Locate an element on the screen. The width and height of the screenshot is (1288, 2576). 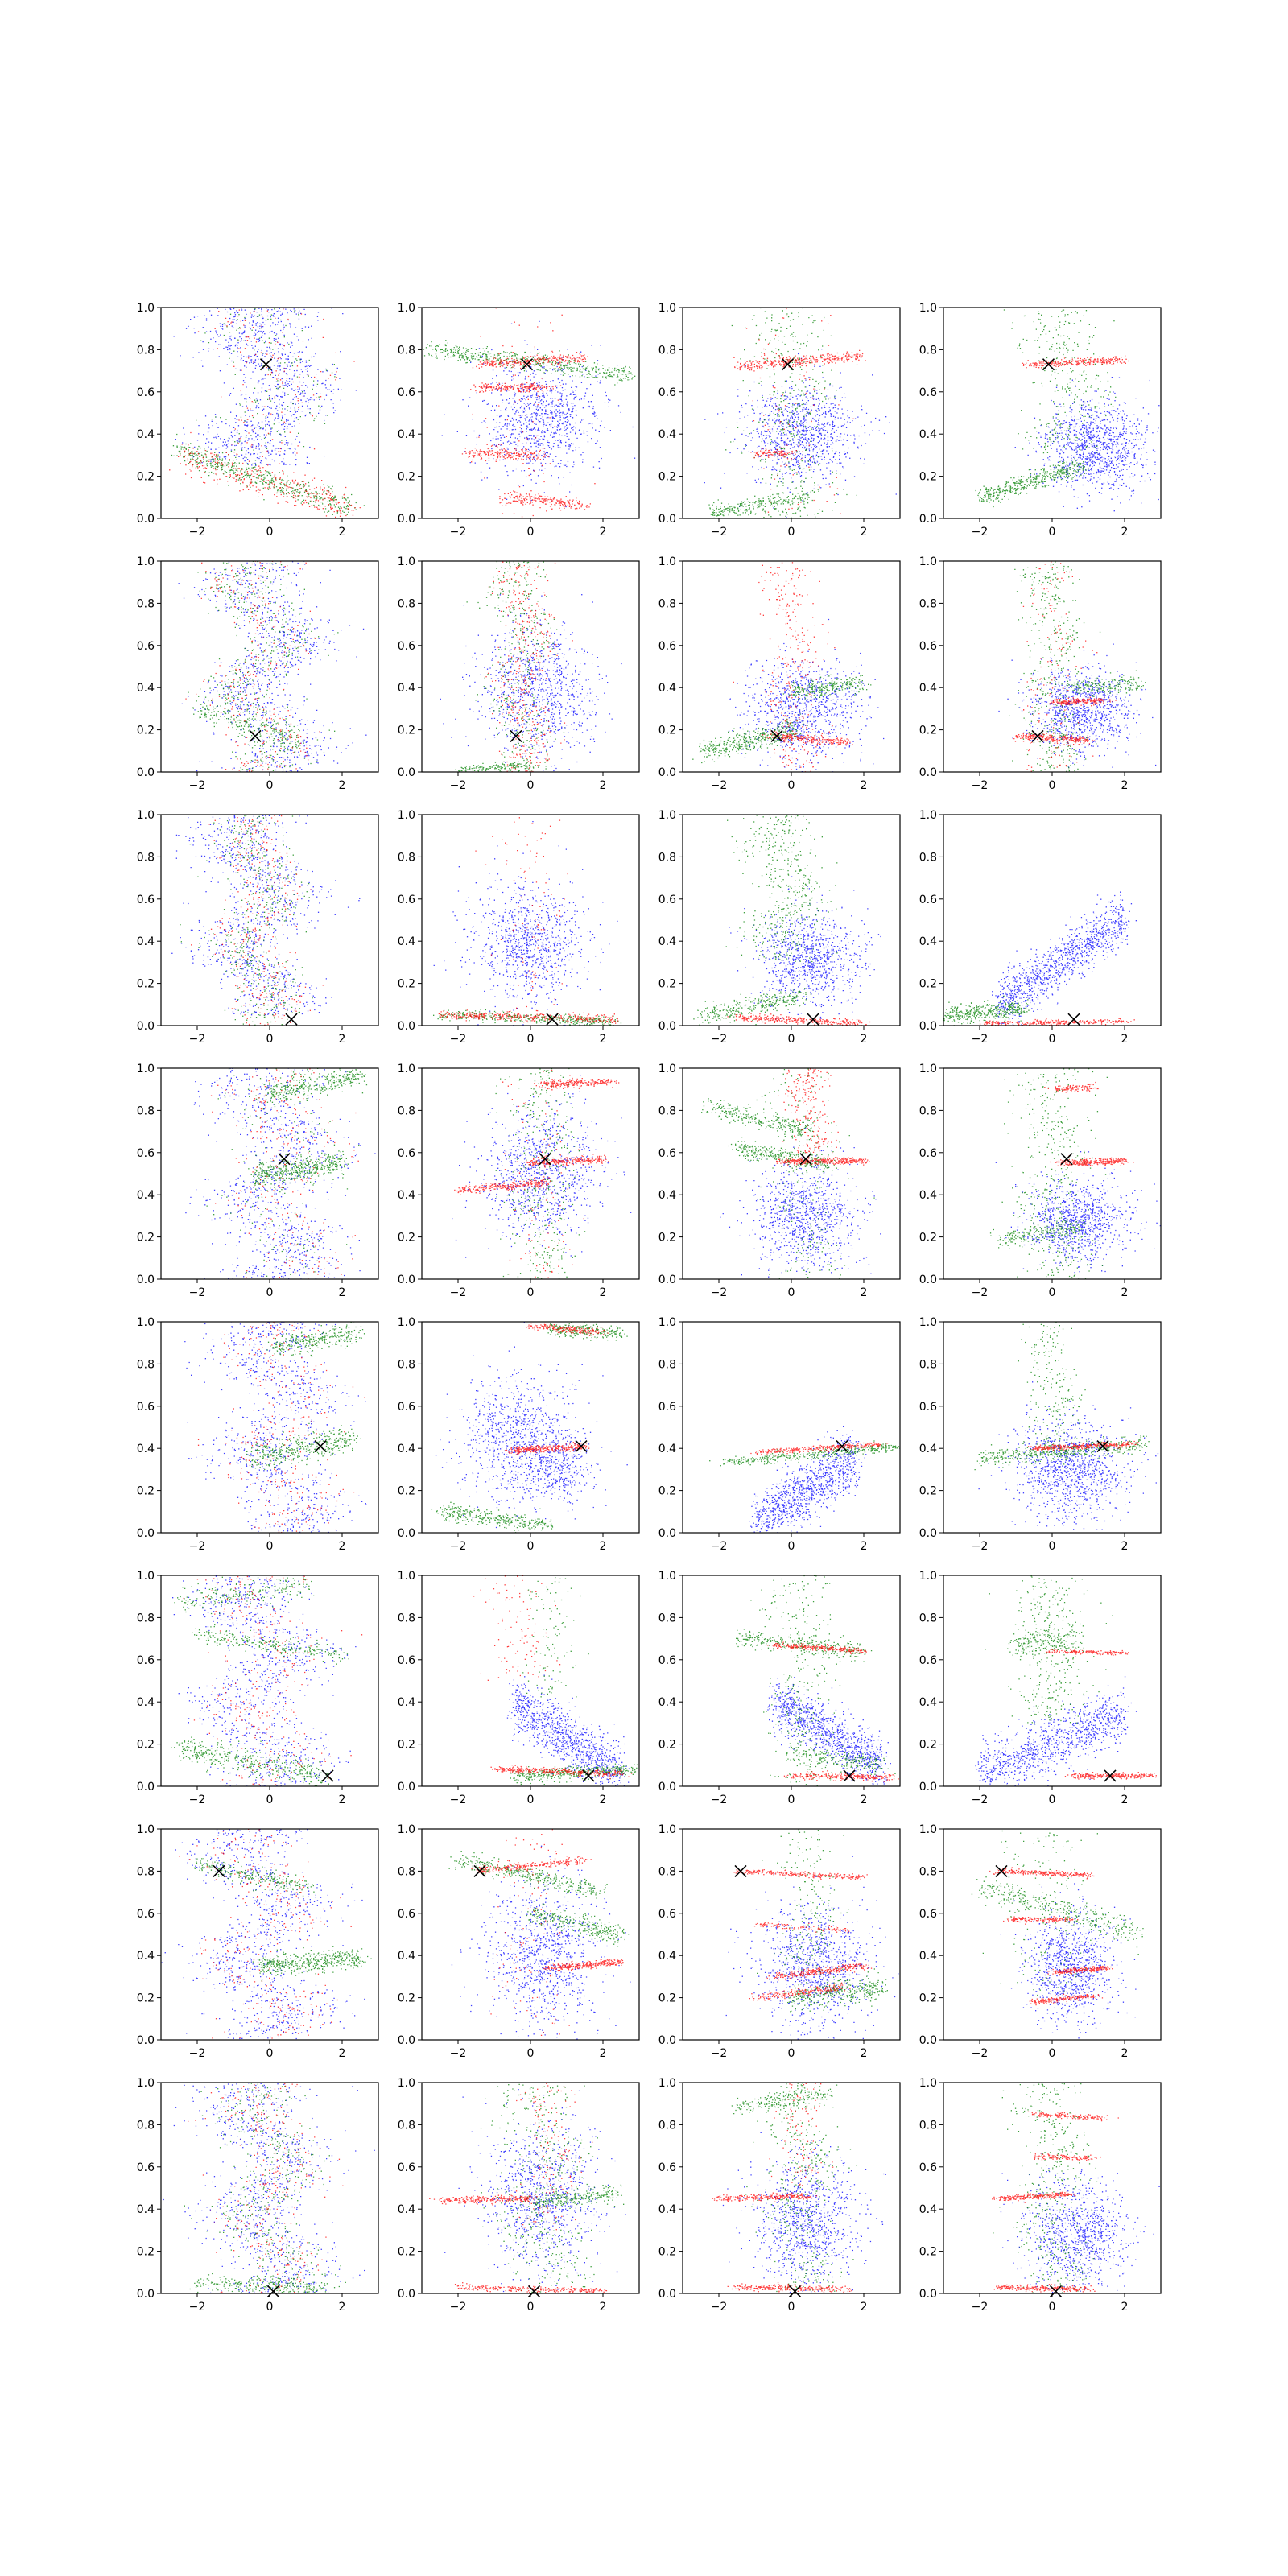
subplot-r1-c4: −2 0 2 0.0 0.2 0.4 0.6 0.8 1.0 is located at coordinates (1040, 421).